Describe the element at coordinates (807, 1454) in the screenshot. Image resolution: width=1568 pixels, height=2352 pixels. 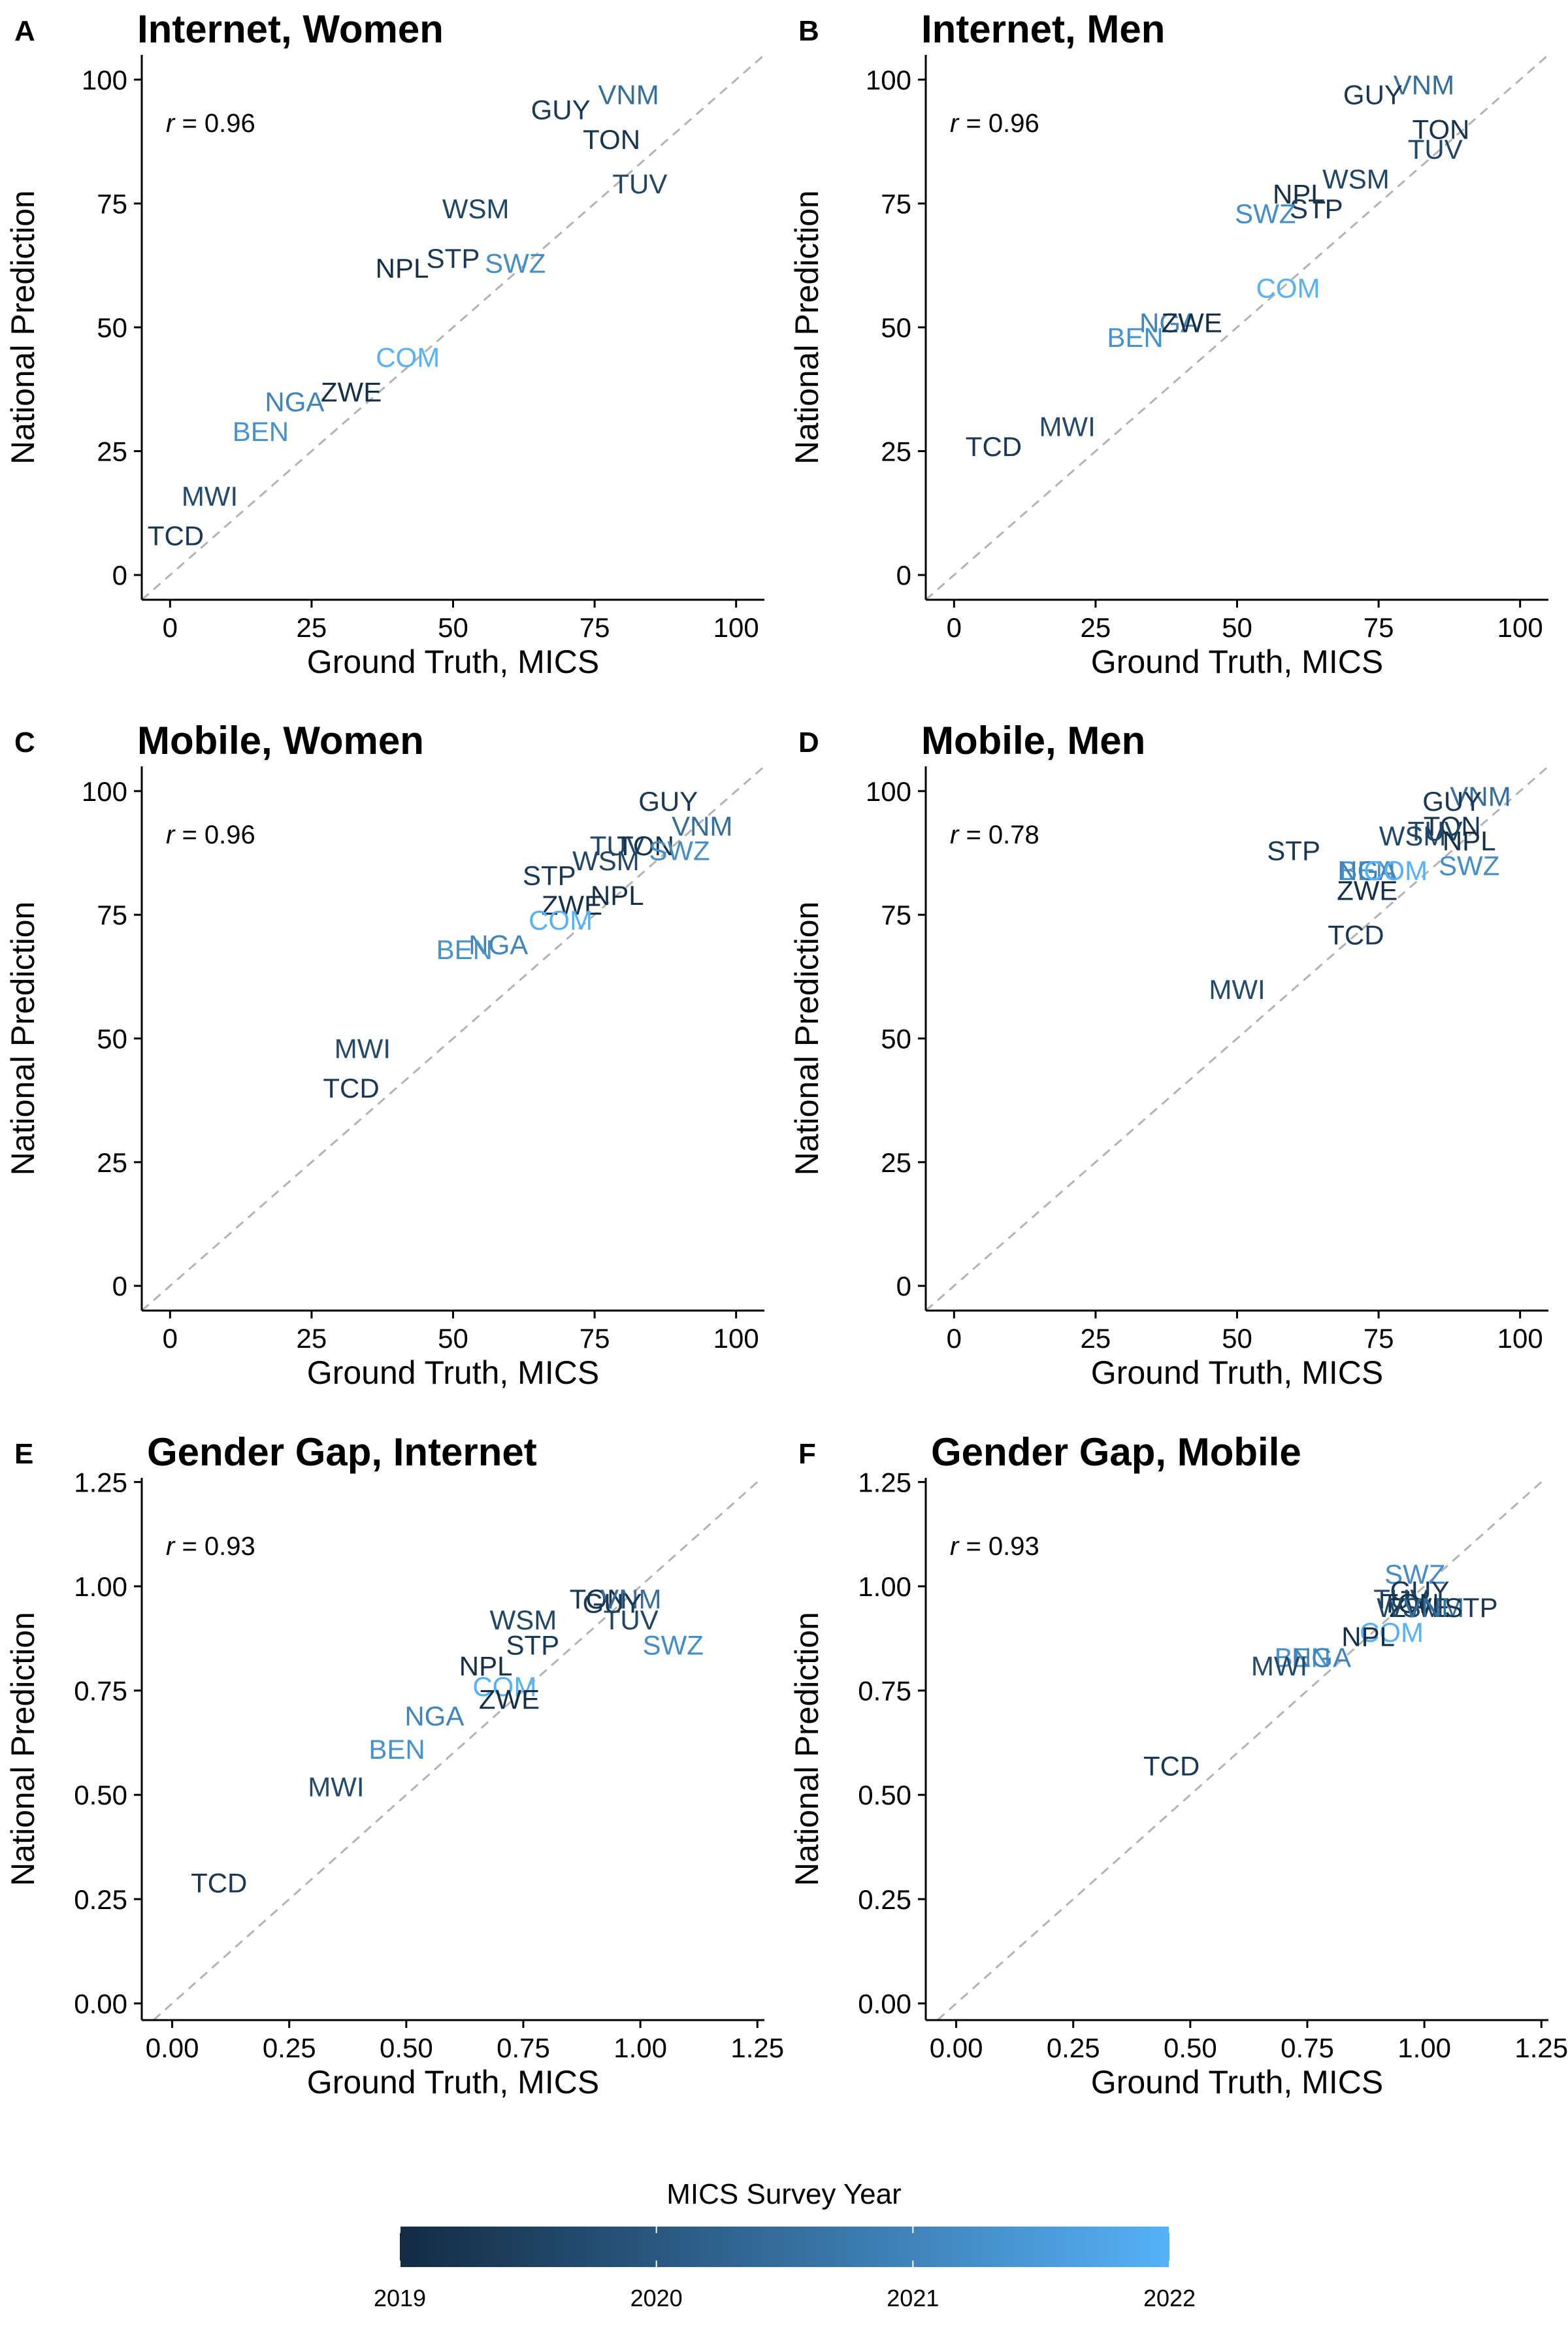
I see `panel-letter: F` at that location.